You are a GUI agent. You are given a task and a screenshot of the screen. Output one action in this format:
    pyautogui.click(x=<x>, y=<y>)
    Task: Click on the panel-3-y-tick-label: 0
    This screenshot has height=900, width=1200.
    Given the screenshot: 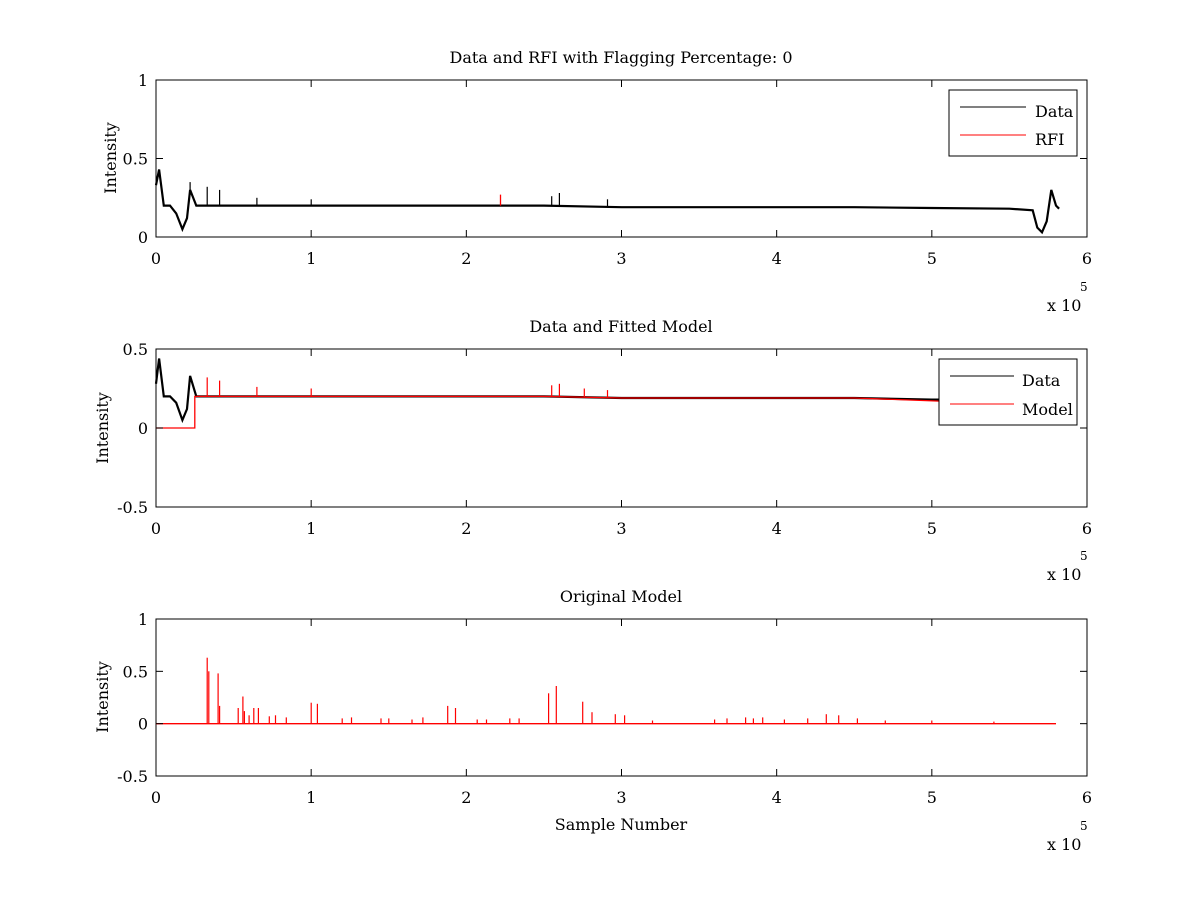 What is the action you would take?
    pyautogui.click(x=143, y=724)
    